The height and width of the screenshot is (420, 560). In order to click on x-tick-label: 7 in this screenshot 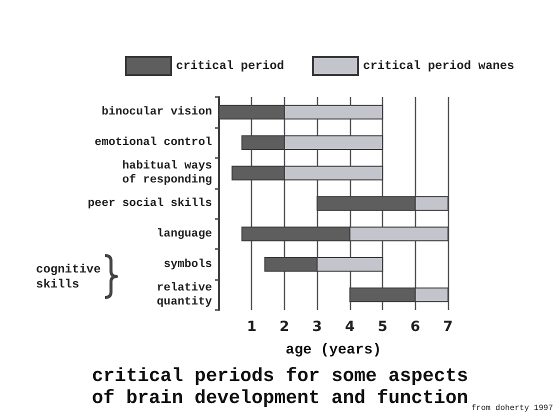, I will do `click(448, 327)`.